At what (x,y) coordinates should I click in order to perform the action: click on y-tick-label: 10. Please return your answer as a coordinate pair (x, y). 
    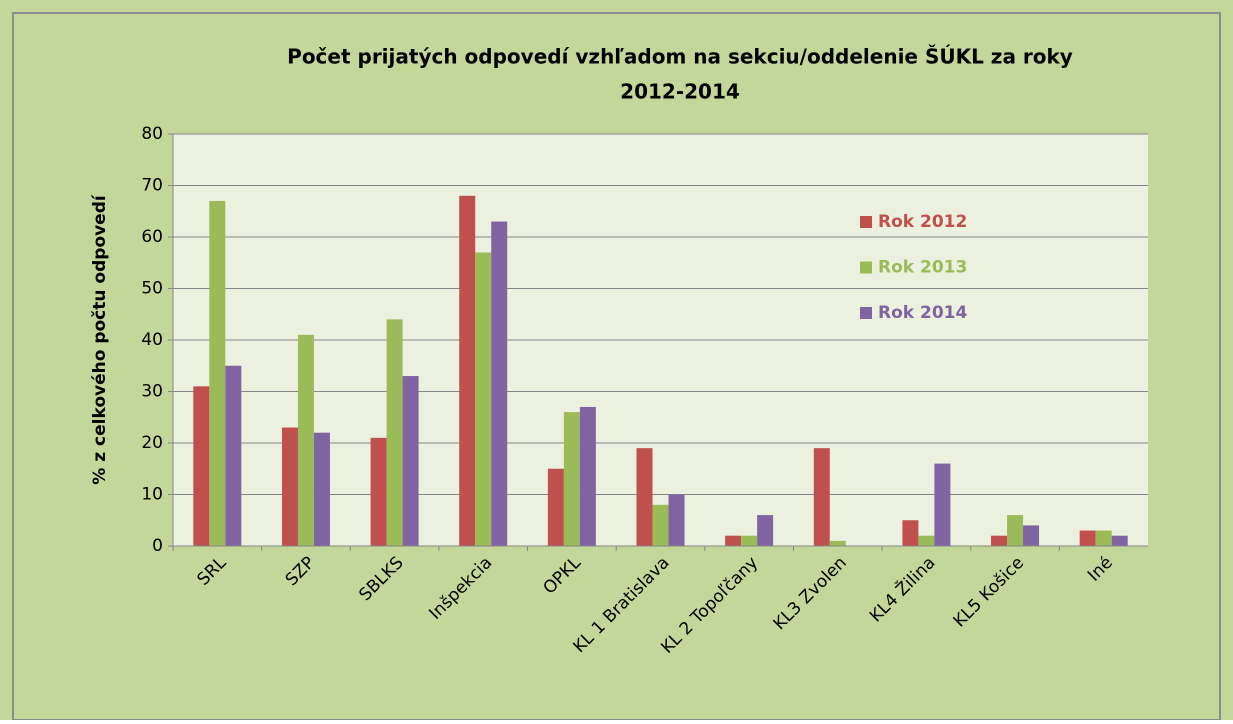
    Looking at the image, I should click on (152, 495).